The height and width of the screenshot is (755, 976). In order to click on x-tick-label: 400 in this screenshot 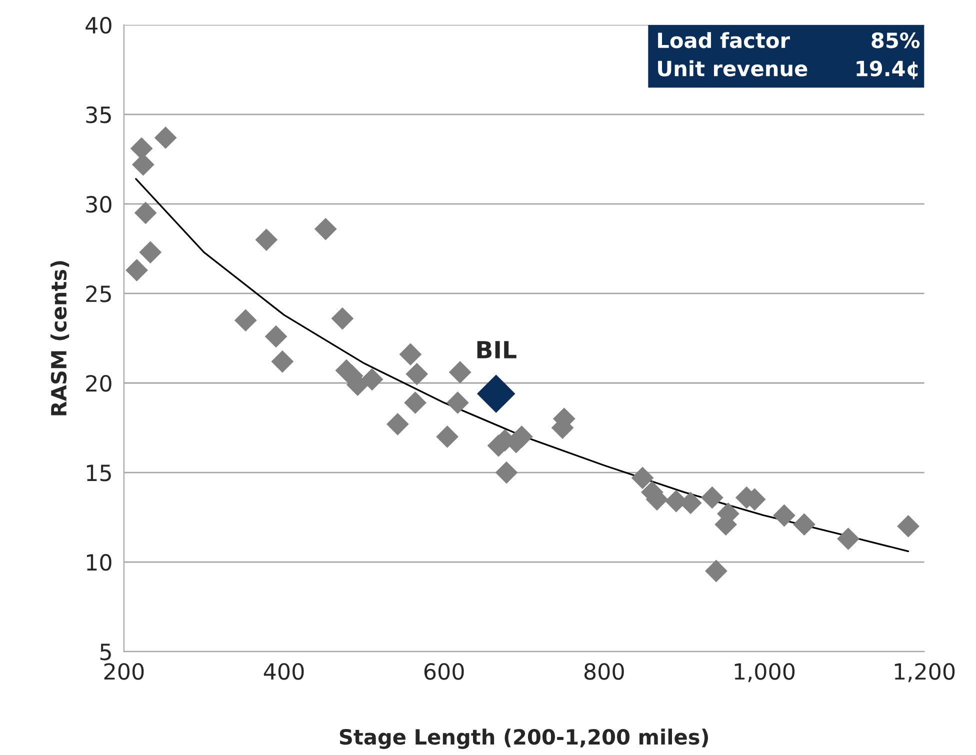, I will do `click(284, 671)`.